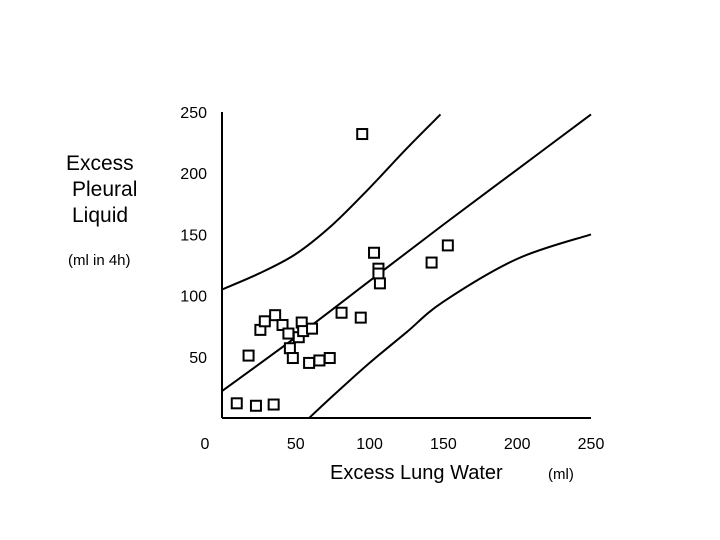 This screenshot has height=540, width=720. Describe the element at coordinates (100, 215) in the screenshot. I see `y-axis-title-line: Liquid` at that location.